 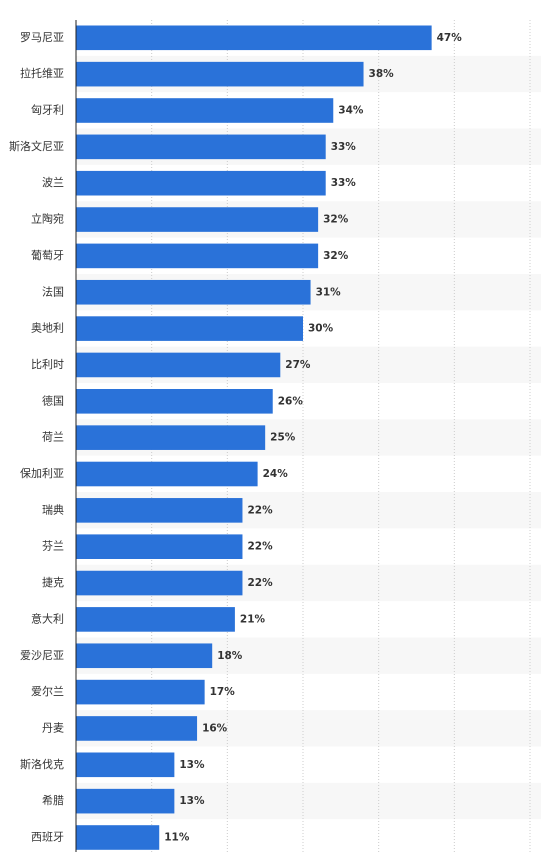 I want to click on category-label: 爱尔兰, so click(x=47, y=691).